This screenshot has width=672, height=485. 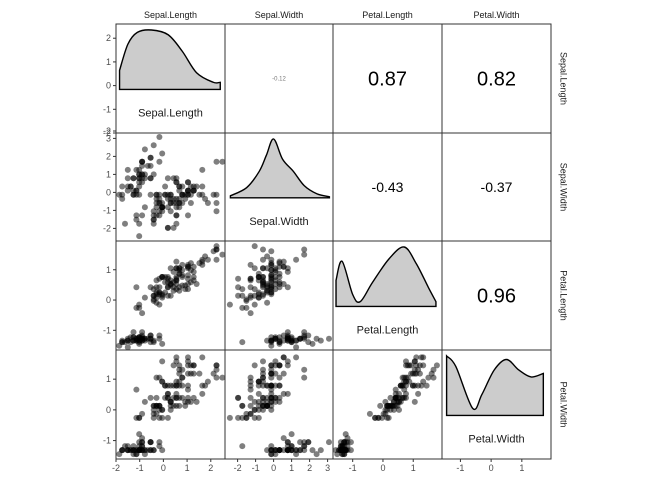 I want to click on y-tick-label-sepal-length: -2, so click(x=107, y=131).